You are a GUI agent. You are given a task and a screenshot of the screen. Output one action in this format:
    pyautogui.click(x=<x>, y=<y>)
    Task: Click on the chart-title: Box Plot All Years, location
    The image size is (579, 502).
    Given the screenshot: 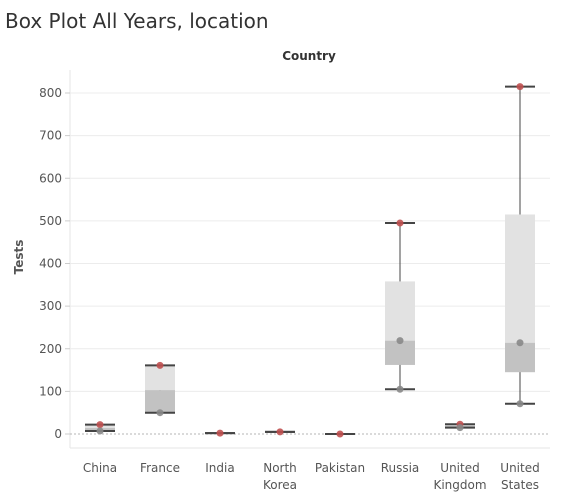 What is the action you would take?
    pyautogui.click(x=137, y=21)
    